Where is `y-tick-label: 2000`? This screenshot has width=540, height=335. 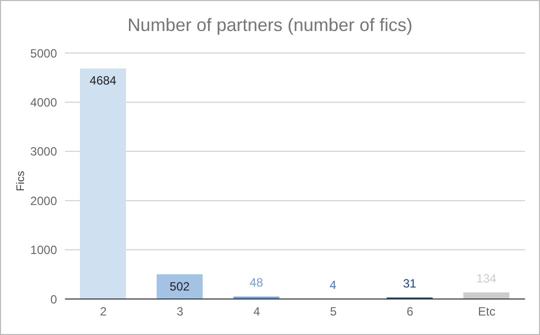 y-tick-label: 2000 is located at coordinates (44, 201).